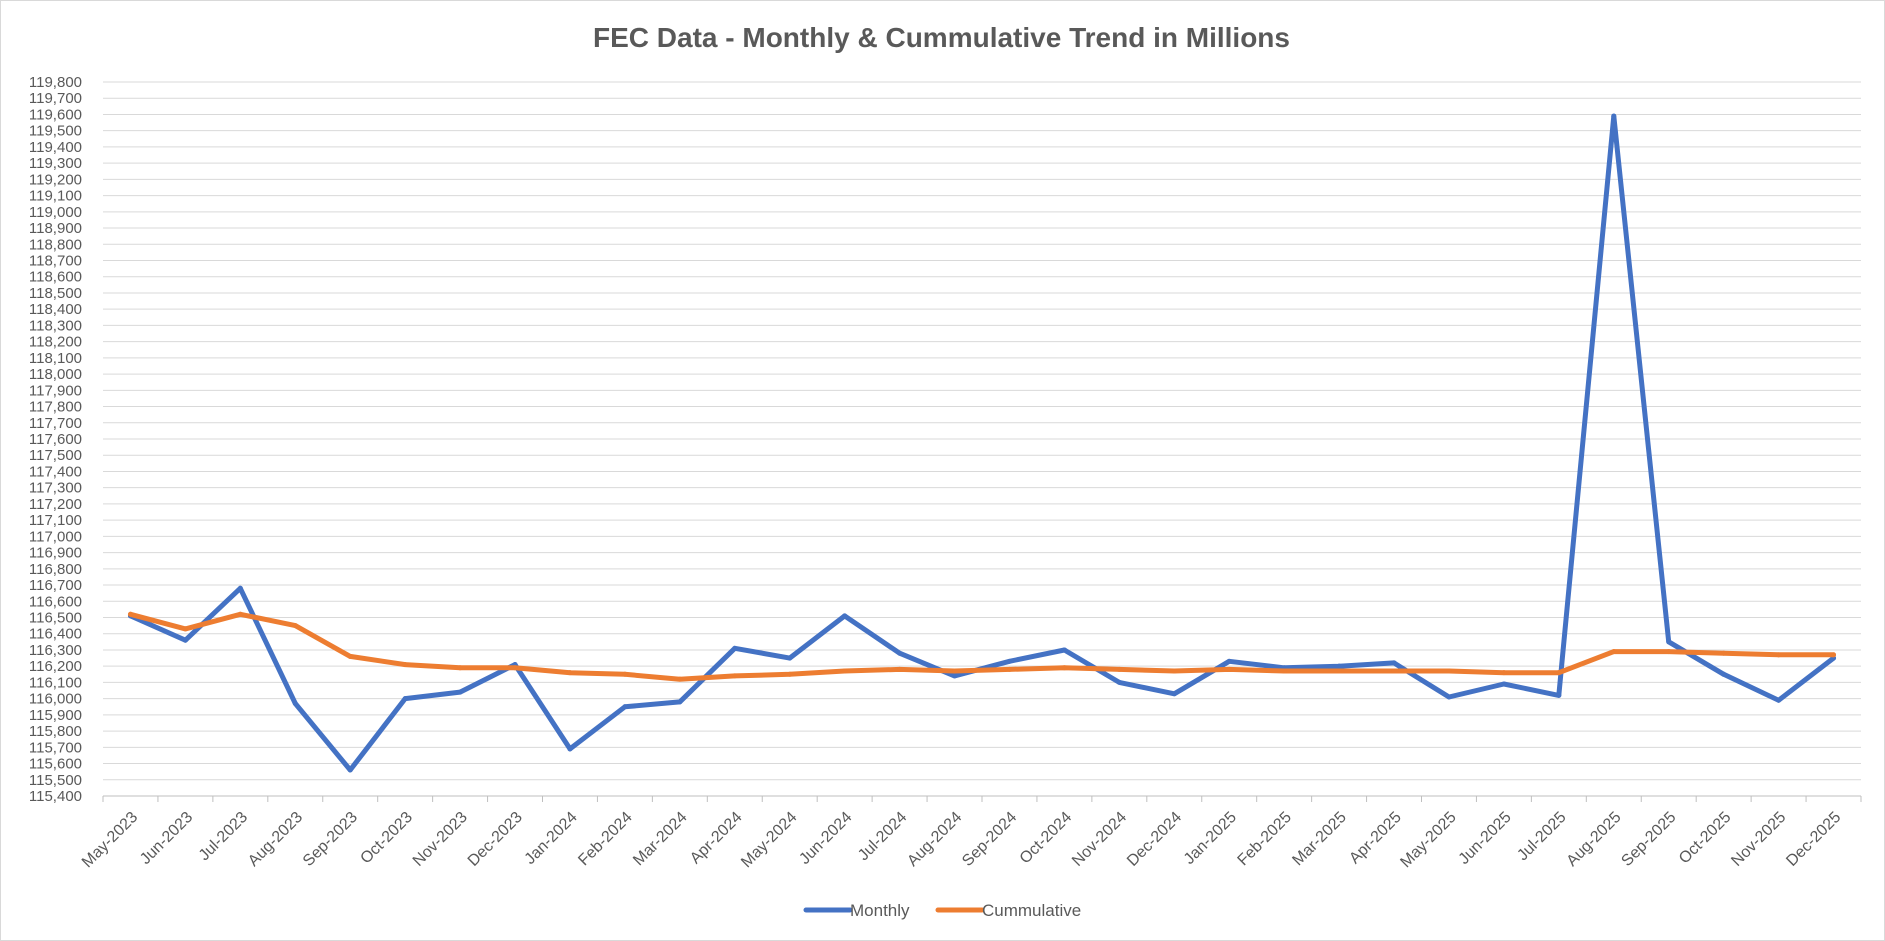  Describe the element at coordinates (55, 277) in the screenshot. I see `y-tick-label: 118,600` at that location.